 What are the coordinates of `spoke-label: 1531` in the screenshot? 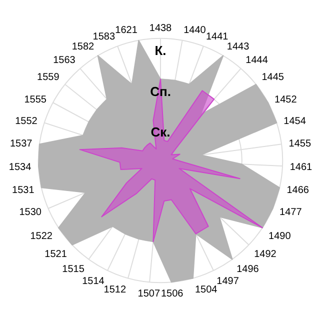 It's located at (23, 190).